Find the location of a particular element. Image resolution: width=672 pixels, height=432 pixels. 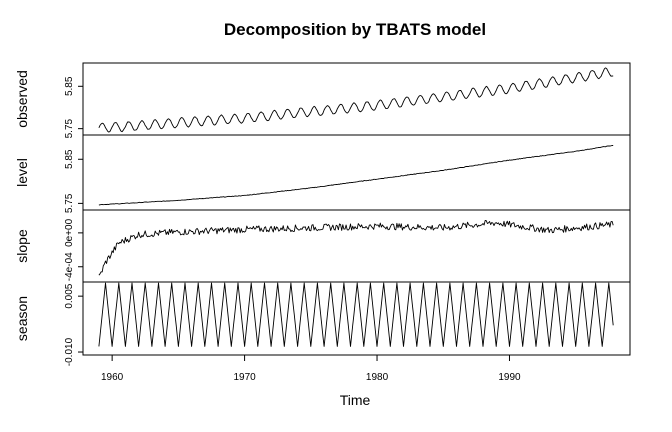

panel-frame-level is located at coordinates (356, 172).